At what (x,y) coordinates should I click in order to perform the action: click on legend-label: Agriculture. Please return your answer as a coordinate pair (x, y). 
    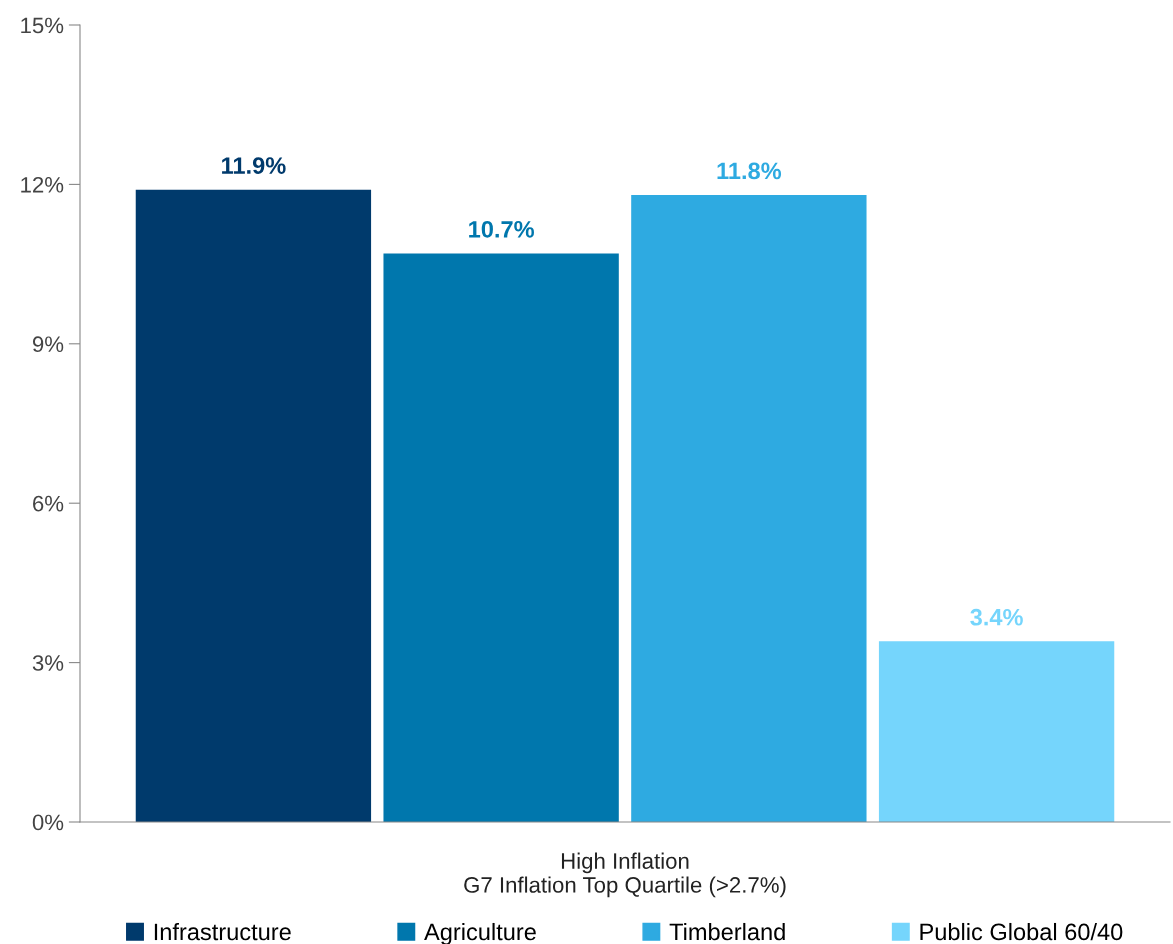
    Looking at the image, I should click on (480, 933).